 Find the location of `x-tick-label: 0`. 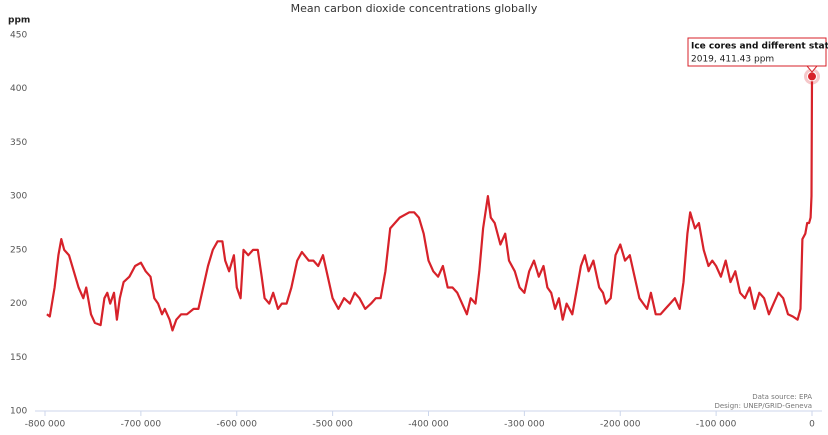

x-tick-label: 0 is located at coordinates (812, 425).